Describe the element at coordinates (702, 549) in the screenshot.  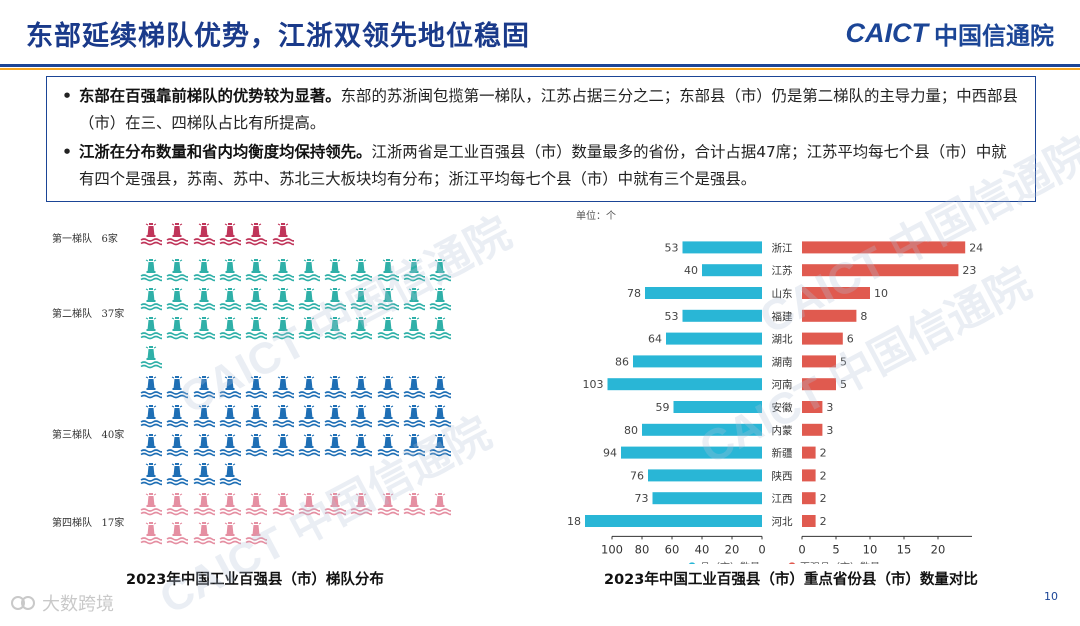
I see `left-tick-label: 40` at that location.